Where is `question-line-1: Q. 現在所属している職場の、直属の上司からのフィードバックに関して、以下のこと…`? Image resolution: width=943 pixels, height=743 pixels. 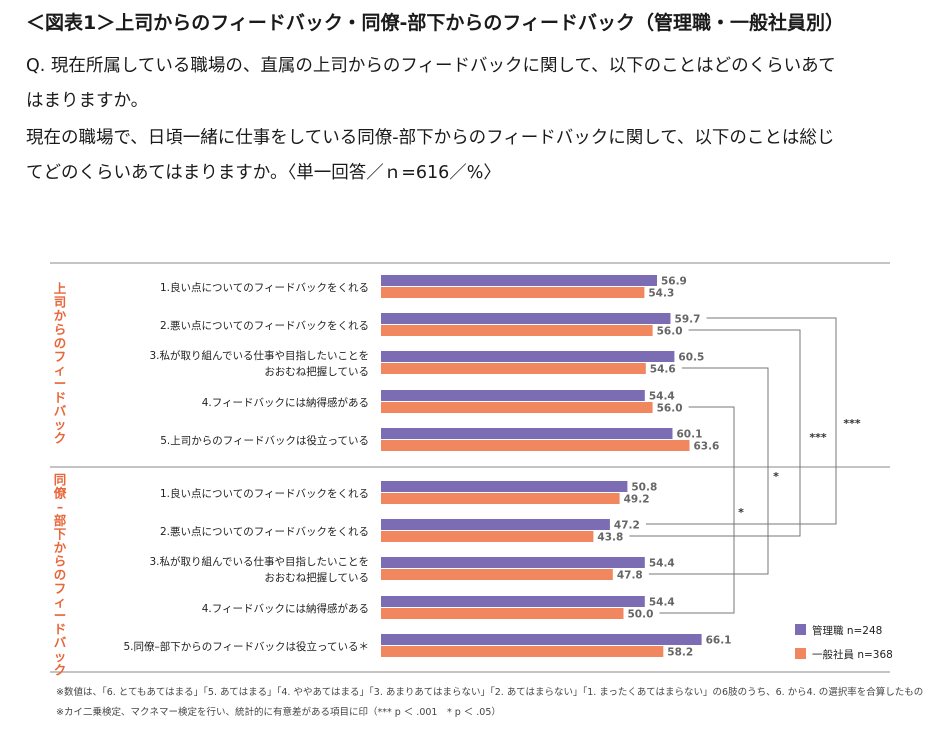
question-line-1: Q. 現在所属している職場の、直属の上司からのフィードバックに関して、以下のこと… is located at coordinates (431, 66).